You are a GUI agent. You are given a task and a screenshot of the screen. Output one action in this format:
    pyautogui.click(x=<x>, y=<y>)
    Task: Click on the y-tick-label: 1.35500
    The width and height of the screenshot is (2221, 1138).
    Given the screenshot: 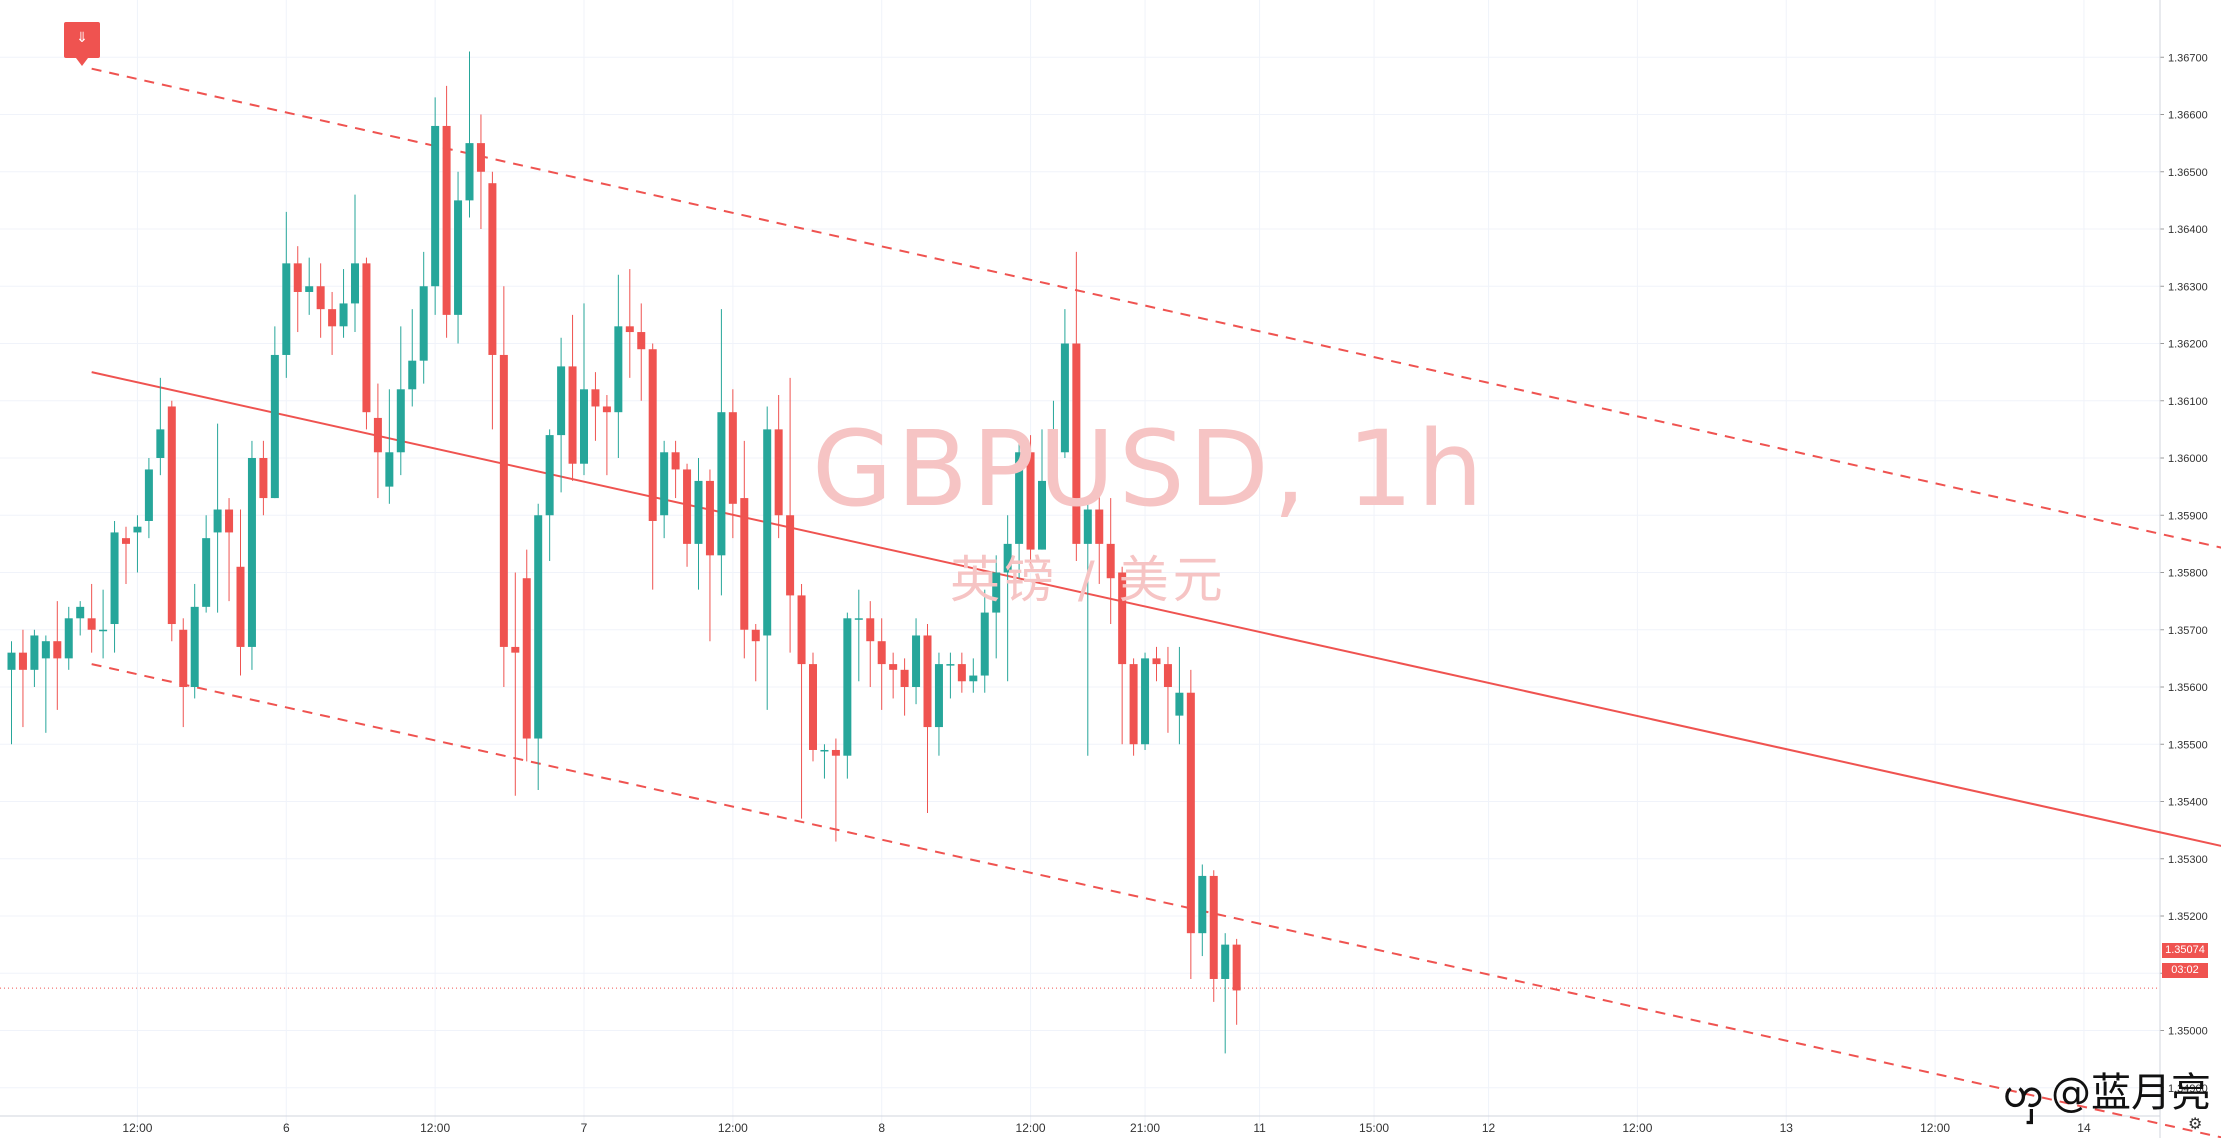 What is the action you would take?
    pyautogui.click(x=2188, y=745)
    